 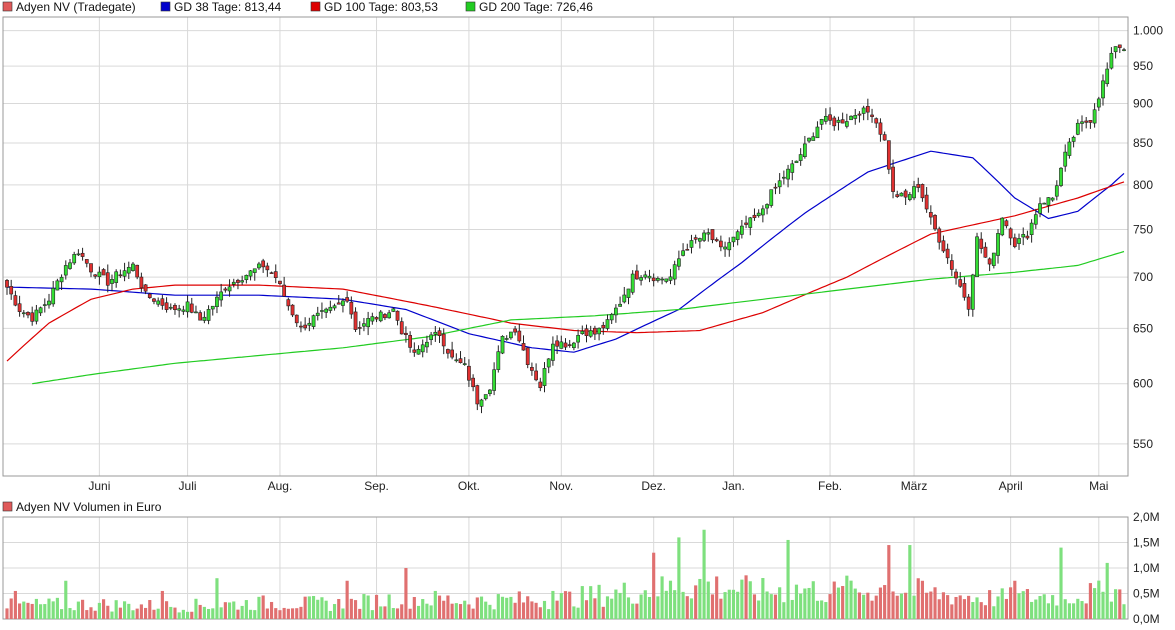 What do you see at coordinates (830, 486) in the screenshot?
I see `x-tick-label: Feb.` at bounding box center [830, 486].